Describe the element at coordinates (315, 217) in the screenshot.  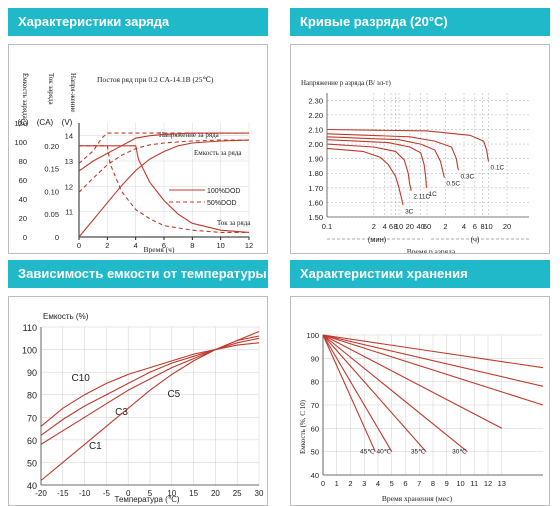
I see `y-tick-label: 1.50` at that location.